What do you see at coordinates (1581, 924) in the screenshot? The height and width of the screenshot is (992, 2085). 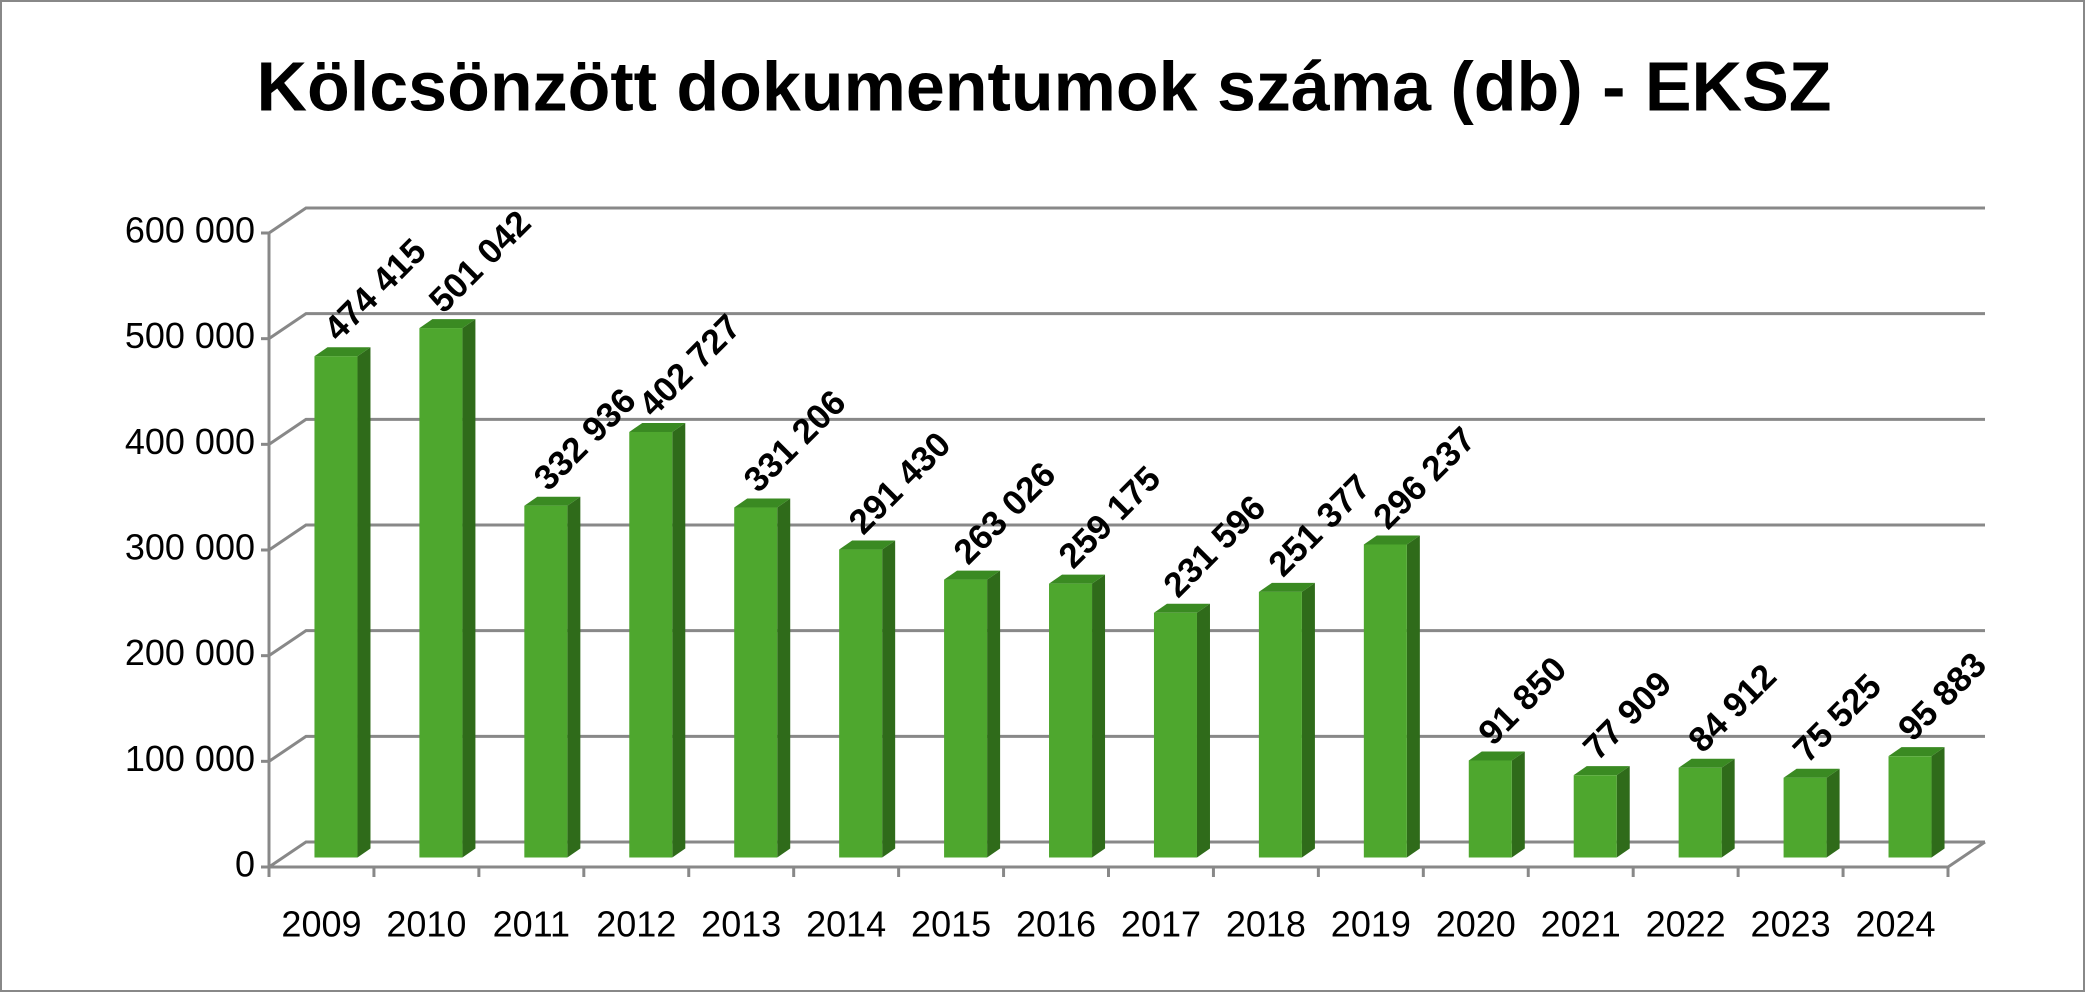 I see `x-tick-label: 2021` at bounding box center [1581, 924].